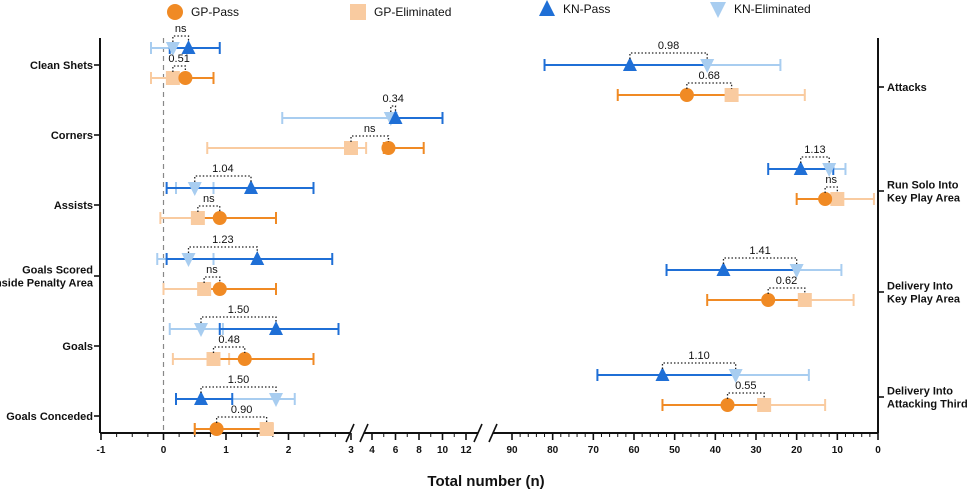 This screenshot has height=492, width=971. I want to click on left-gp-comparison-label: 0.51, so click(178, 59).